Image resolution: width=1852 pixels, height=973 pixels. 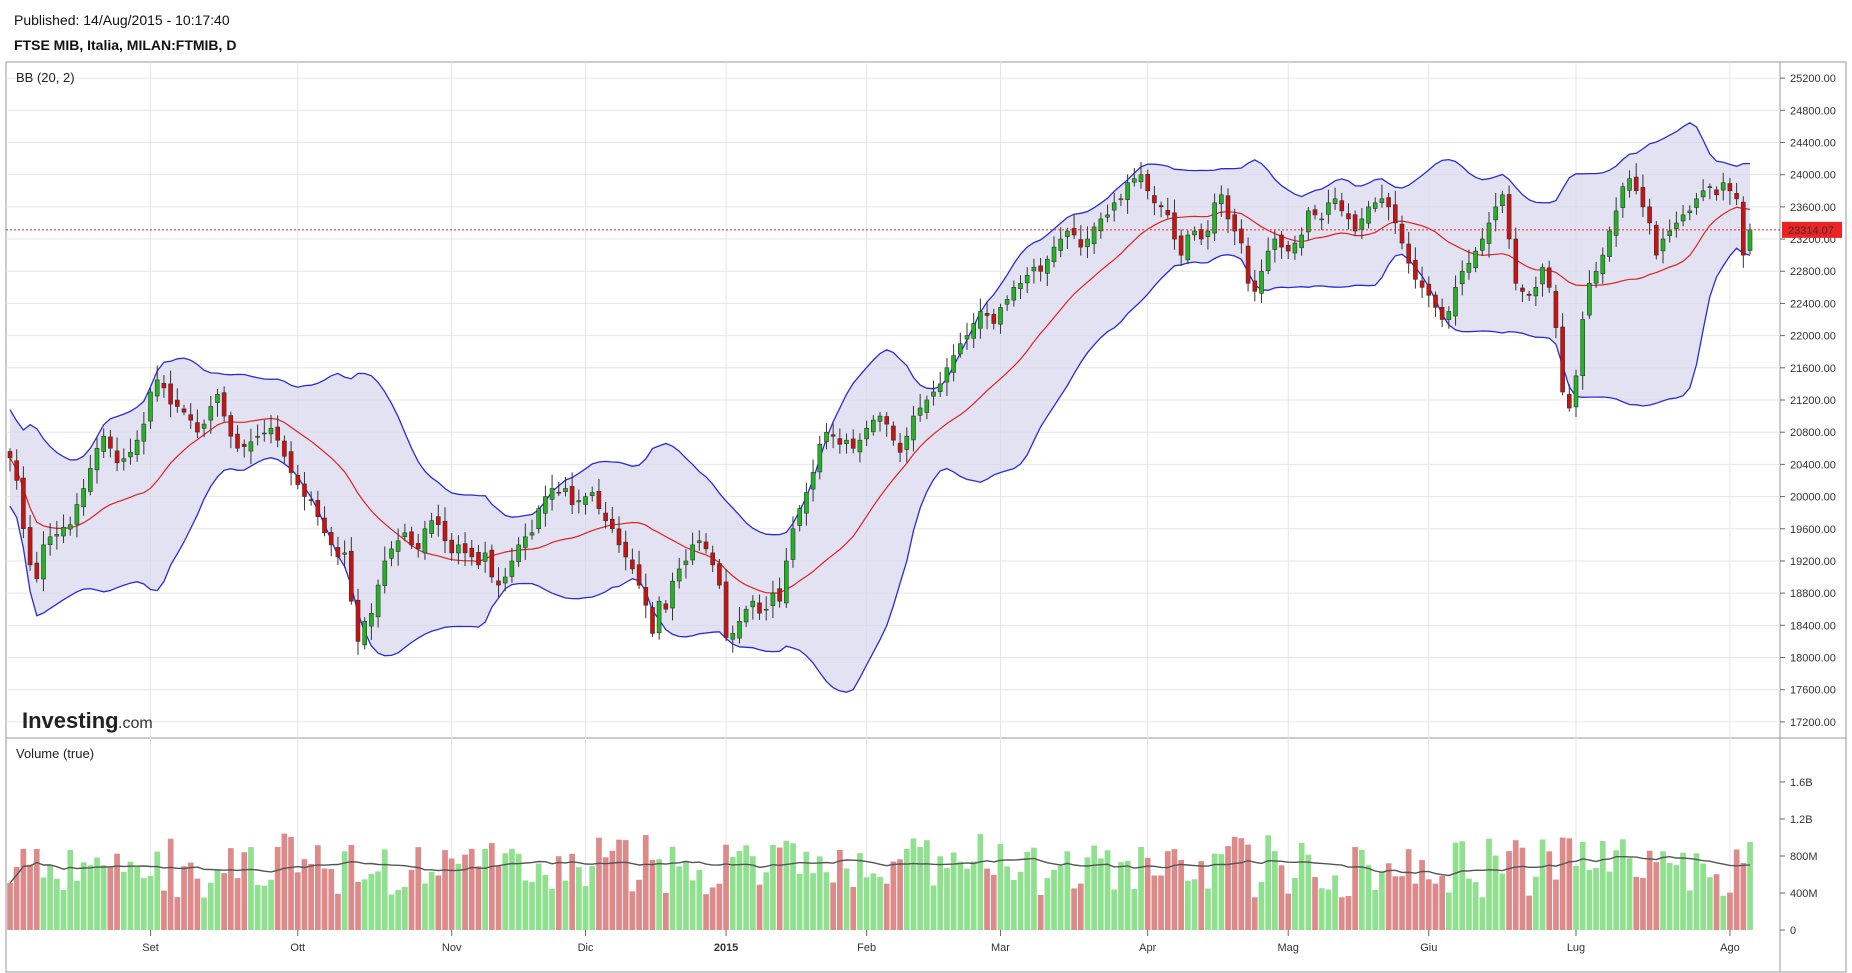 What do you see at coordinates (1813, 272) in the screenshot?
I see `price-tick-label: 22800.00` at bounding box center [1813, 272].